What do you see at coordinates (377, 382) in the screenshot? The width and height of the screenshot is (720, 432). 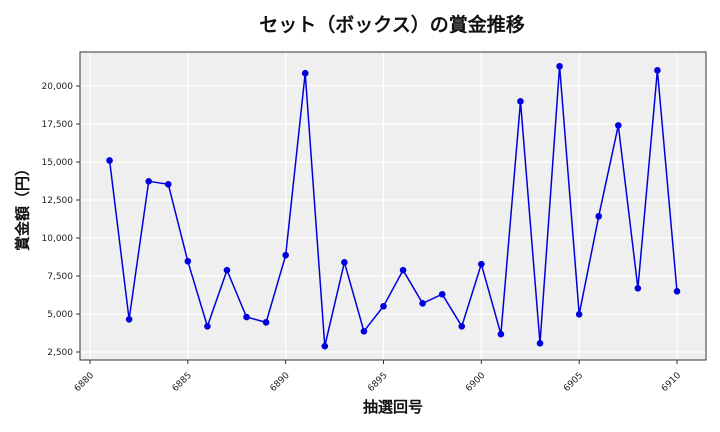 I see `x-tick-label: 6895` at bounding box center [377, 382].